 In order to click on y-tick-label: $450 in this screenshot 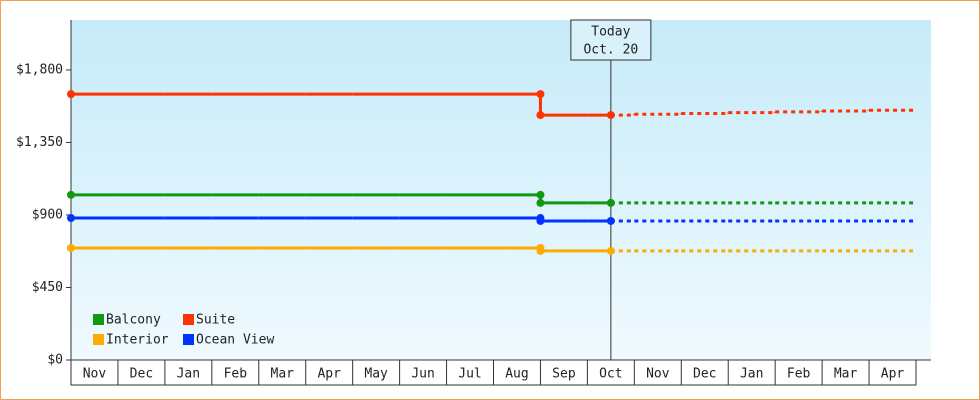, I will do `click(47, 287)`.